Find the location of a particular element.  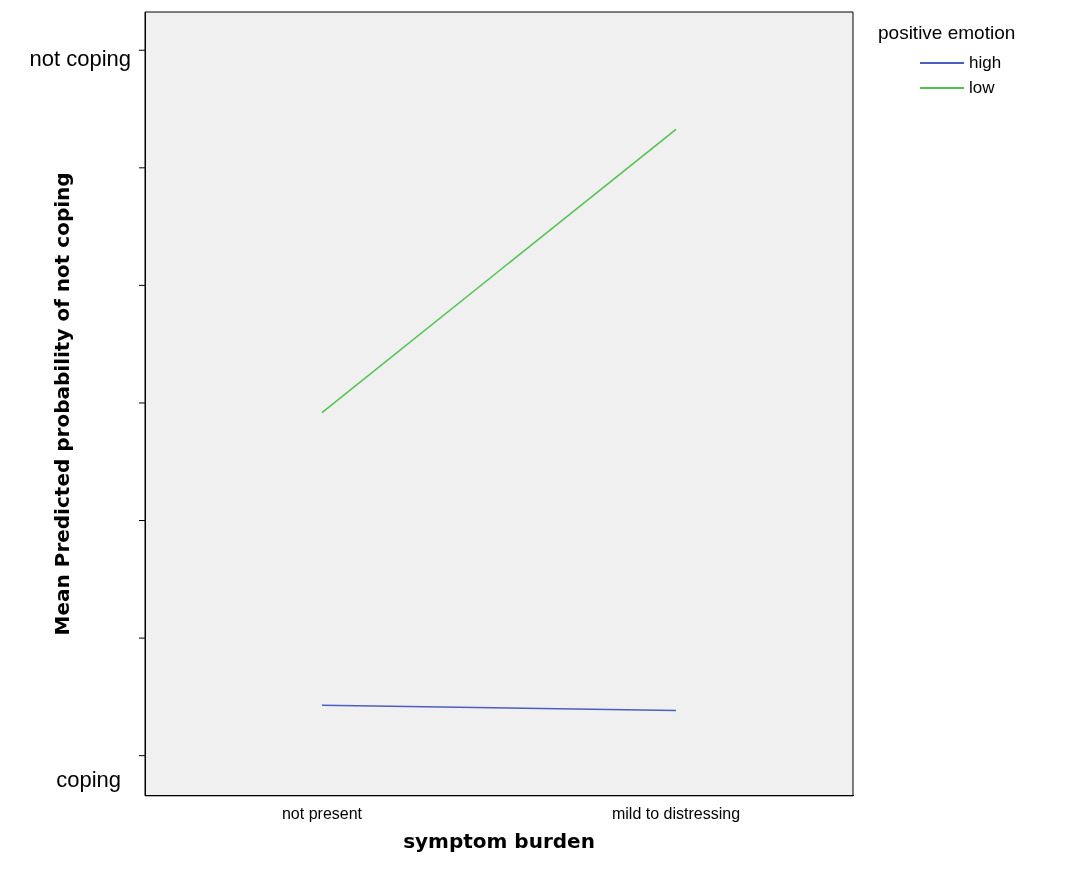

text: coping is located at coordinates (88, 779).